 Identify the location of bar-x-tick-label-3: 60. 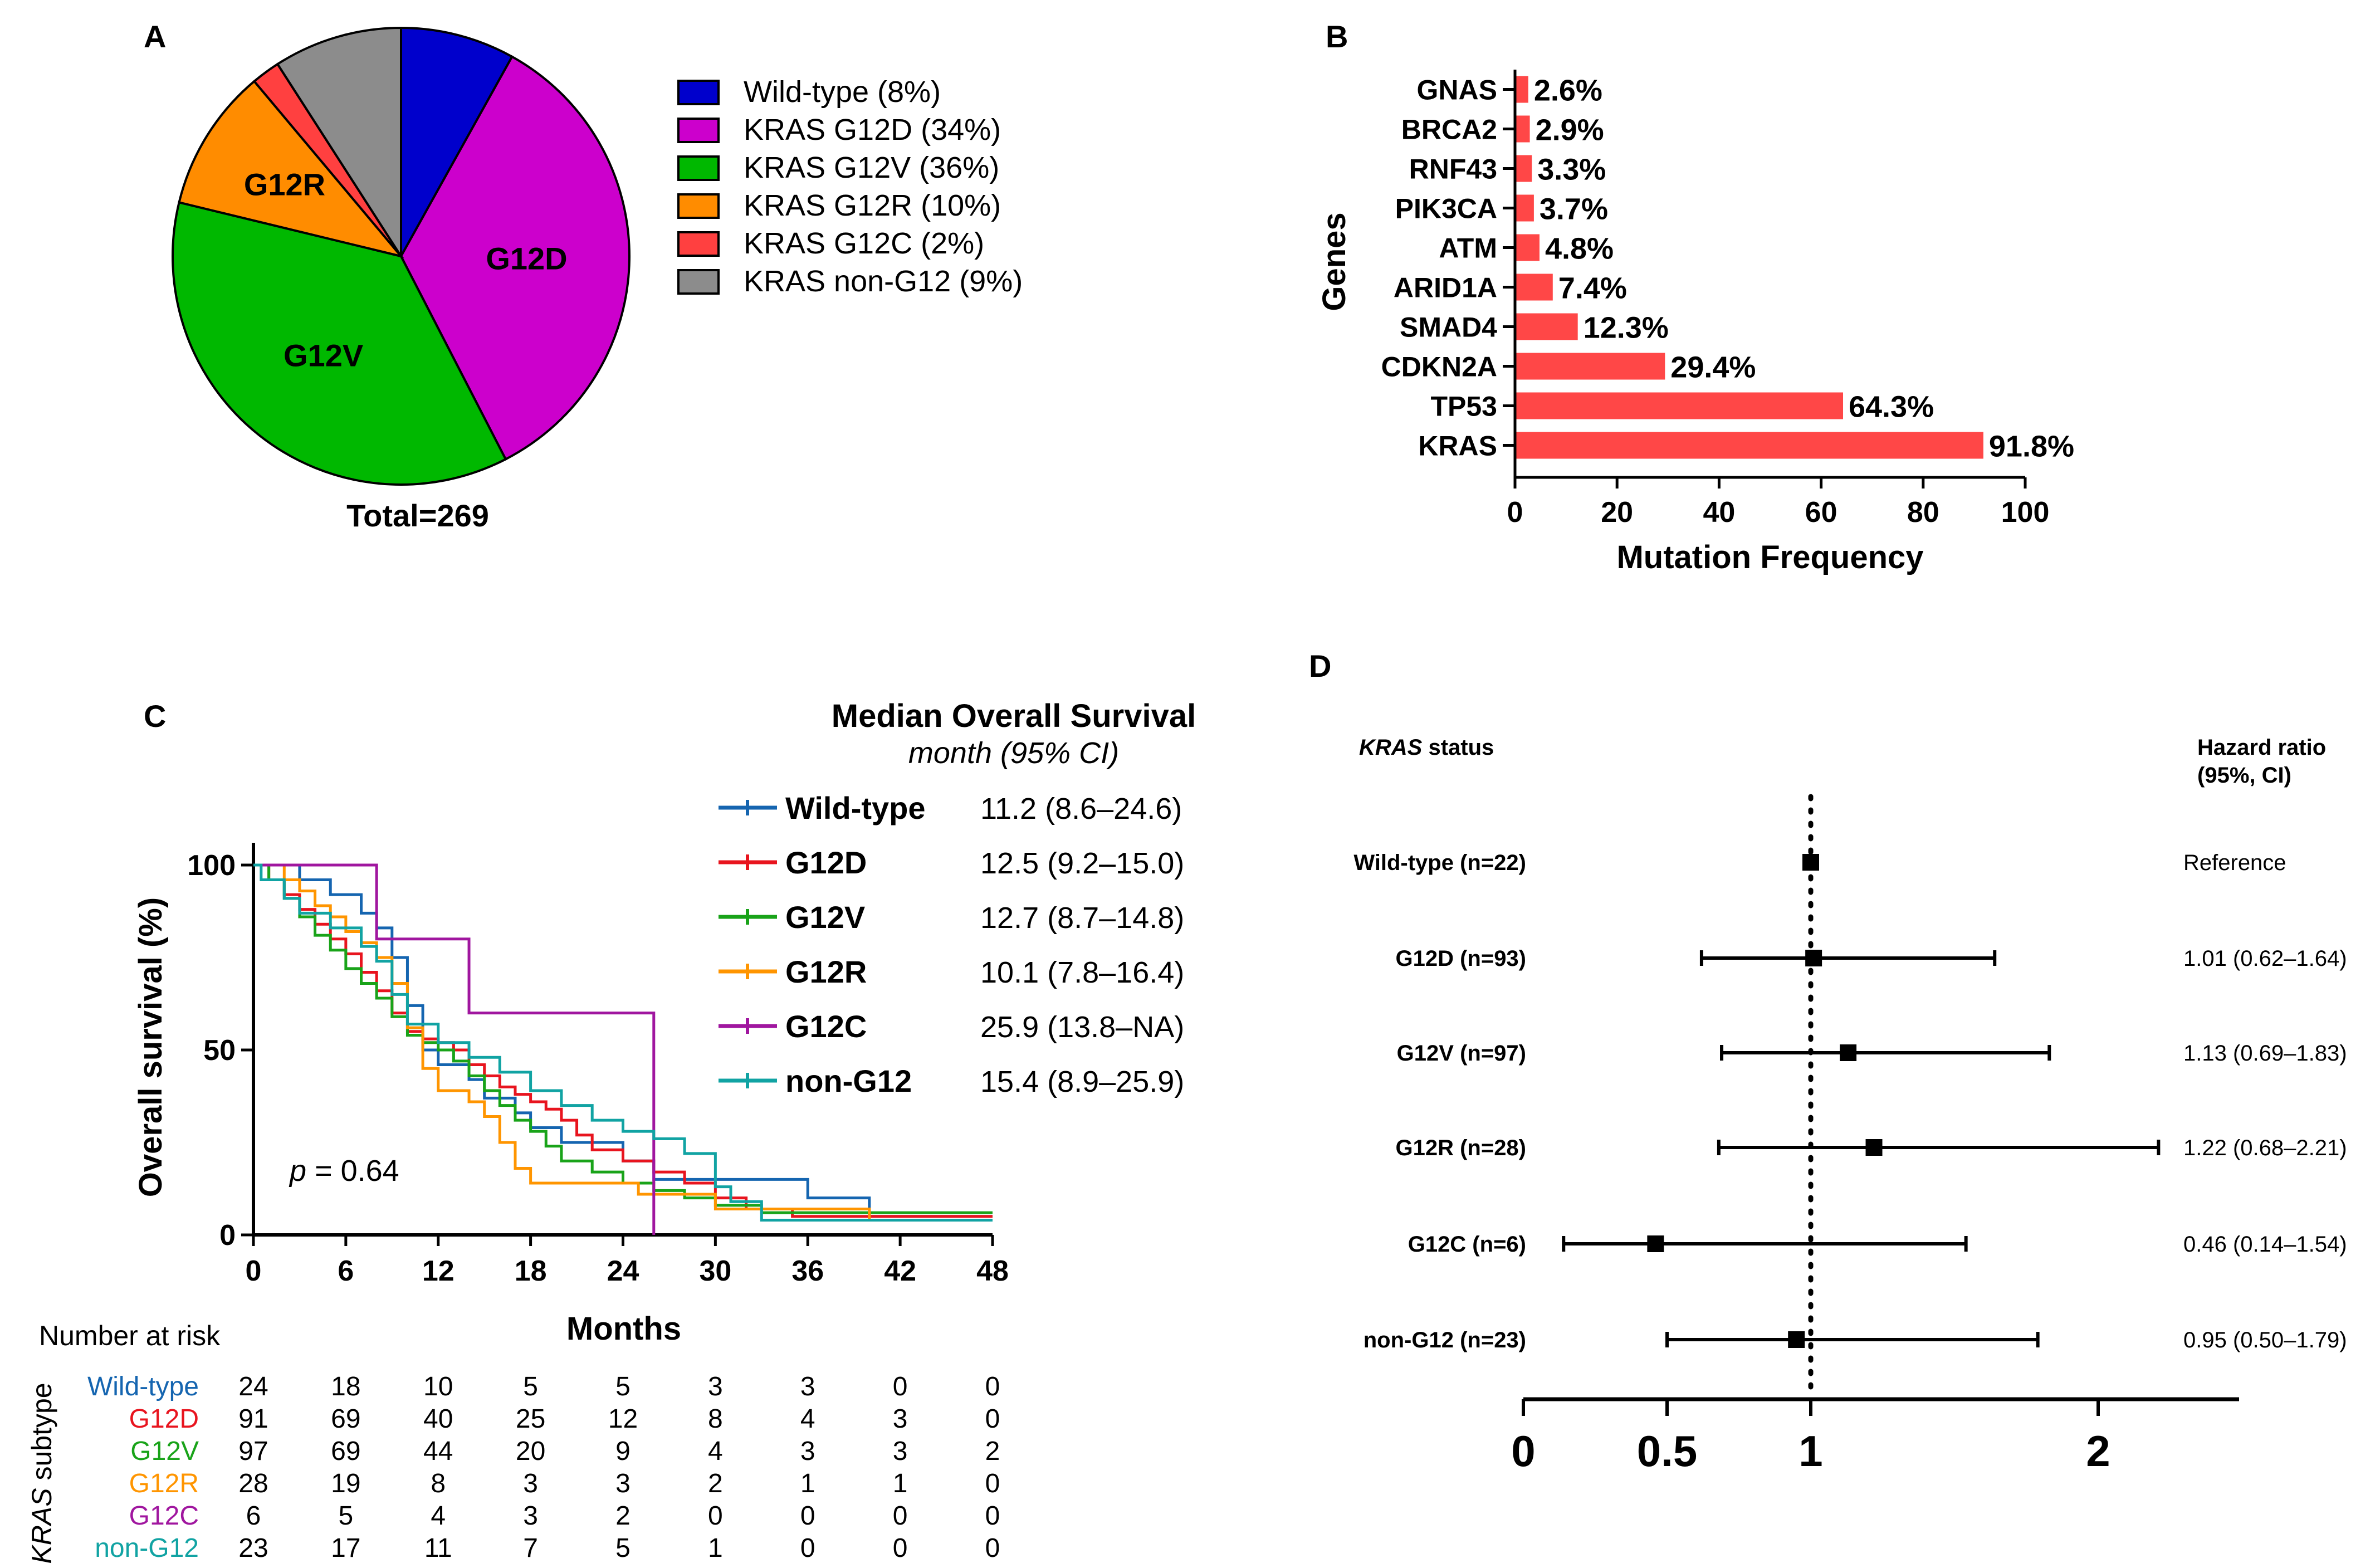
(1821, 512).